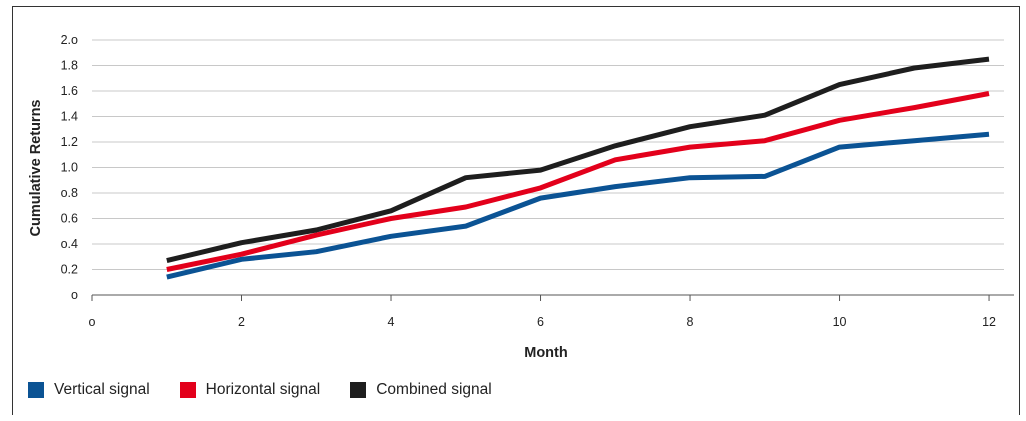 Image resolution: width=1026 pixels, height=421 pixels. I want to click on legend-label: Combined signal, so click(434, 389).